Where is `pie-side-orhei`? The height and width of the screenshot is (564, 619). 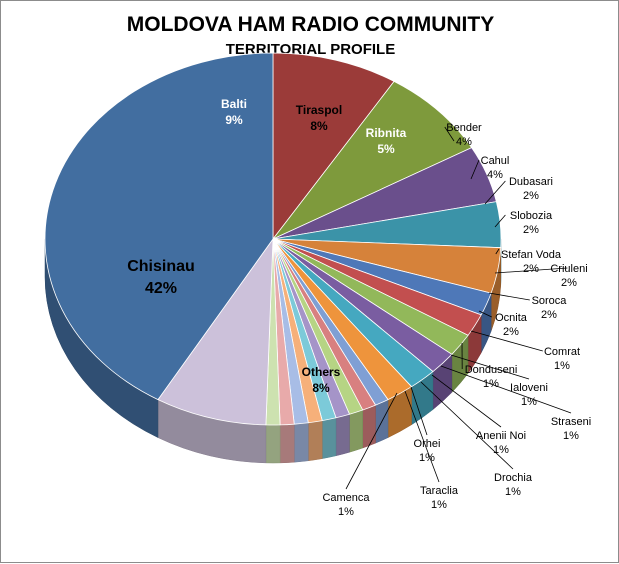 pie-side-orhei is located at coordinates (301, 442).